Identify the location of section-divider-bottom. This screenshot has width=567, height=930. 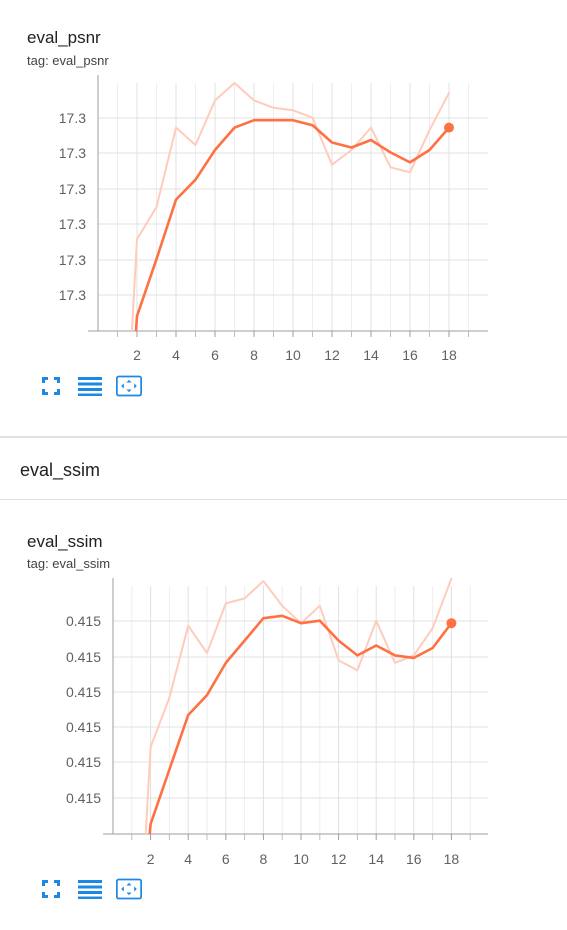
(283, 499).